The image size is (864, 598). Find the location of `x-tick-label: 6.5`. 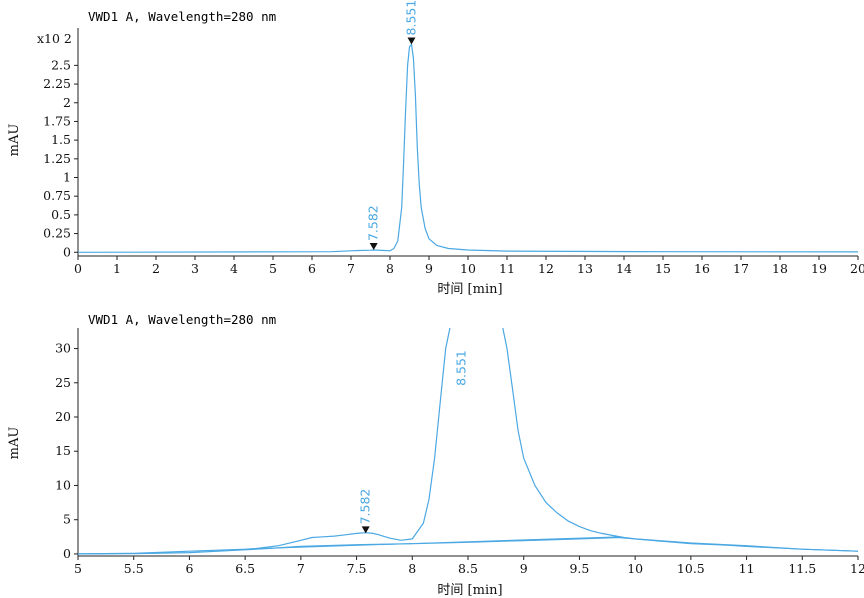

x-tick-label: 6.5 is located at coordinates (245, 568).